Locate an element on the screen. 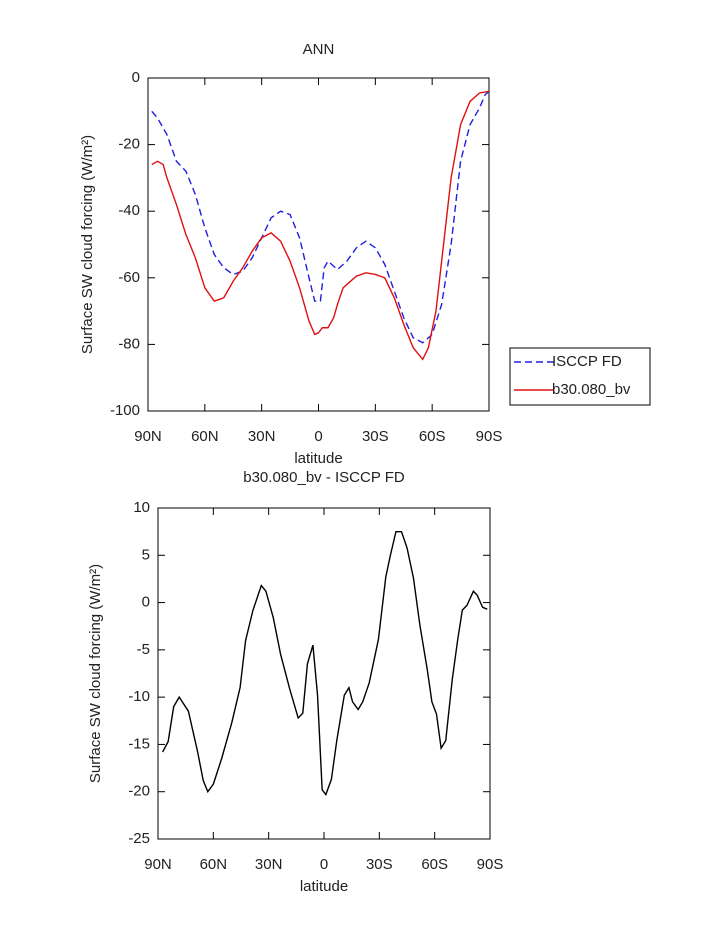  chart-title: ANN is located at coordinates (319, 49).